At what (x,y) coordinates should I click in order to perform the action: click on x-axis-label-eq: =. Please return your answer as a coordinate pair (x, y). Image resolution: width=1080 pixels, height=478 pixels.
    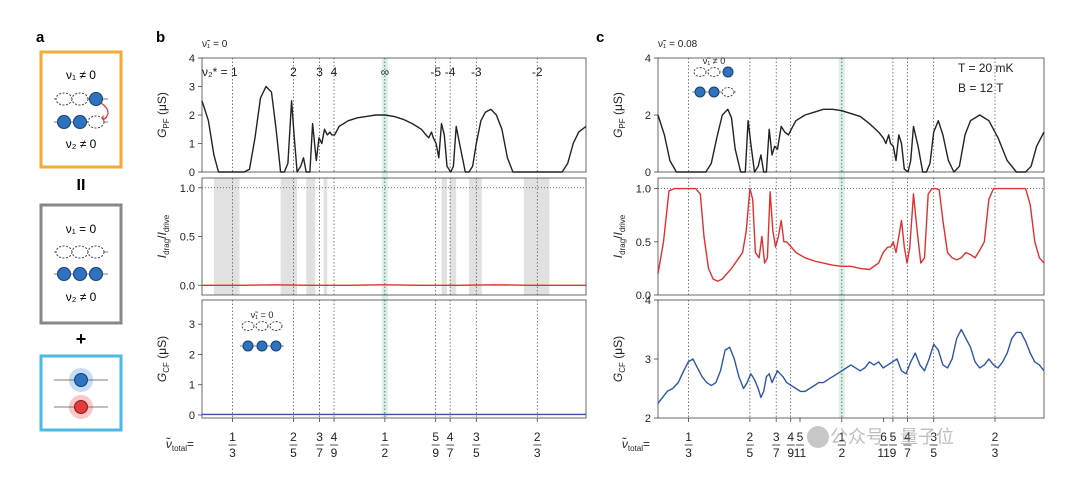
    Looking at the image, I should click on (190, 444).